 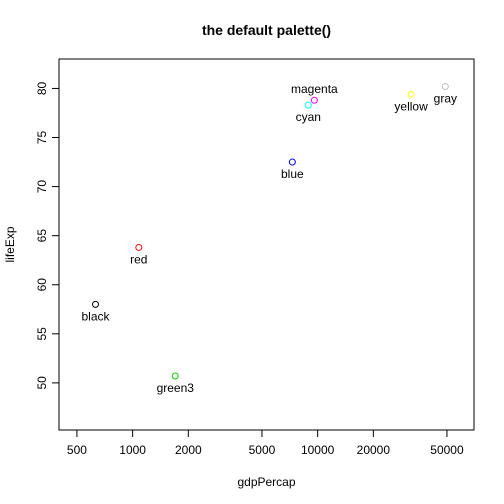 What do you see at coordinates (175, 376) in the screenshot?
I see `point-green3` at bounding box center [175, 376].